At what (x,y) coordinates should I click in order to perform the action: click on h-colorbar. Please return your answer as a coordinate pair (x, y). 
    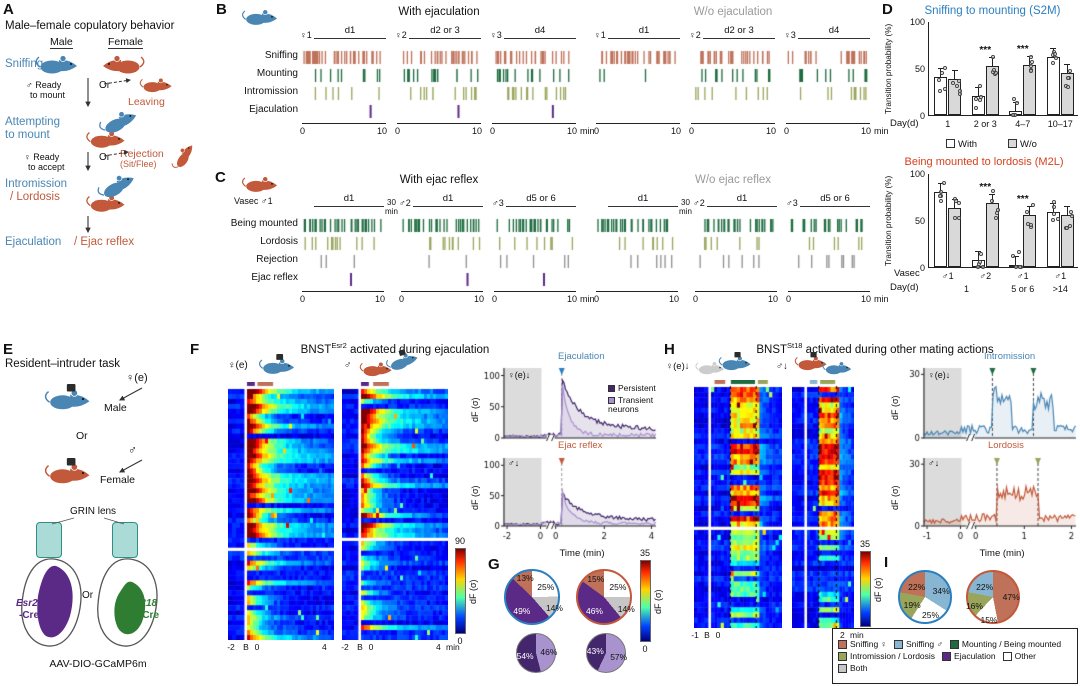
    Looking at the image, I should click on (865, 589).